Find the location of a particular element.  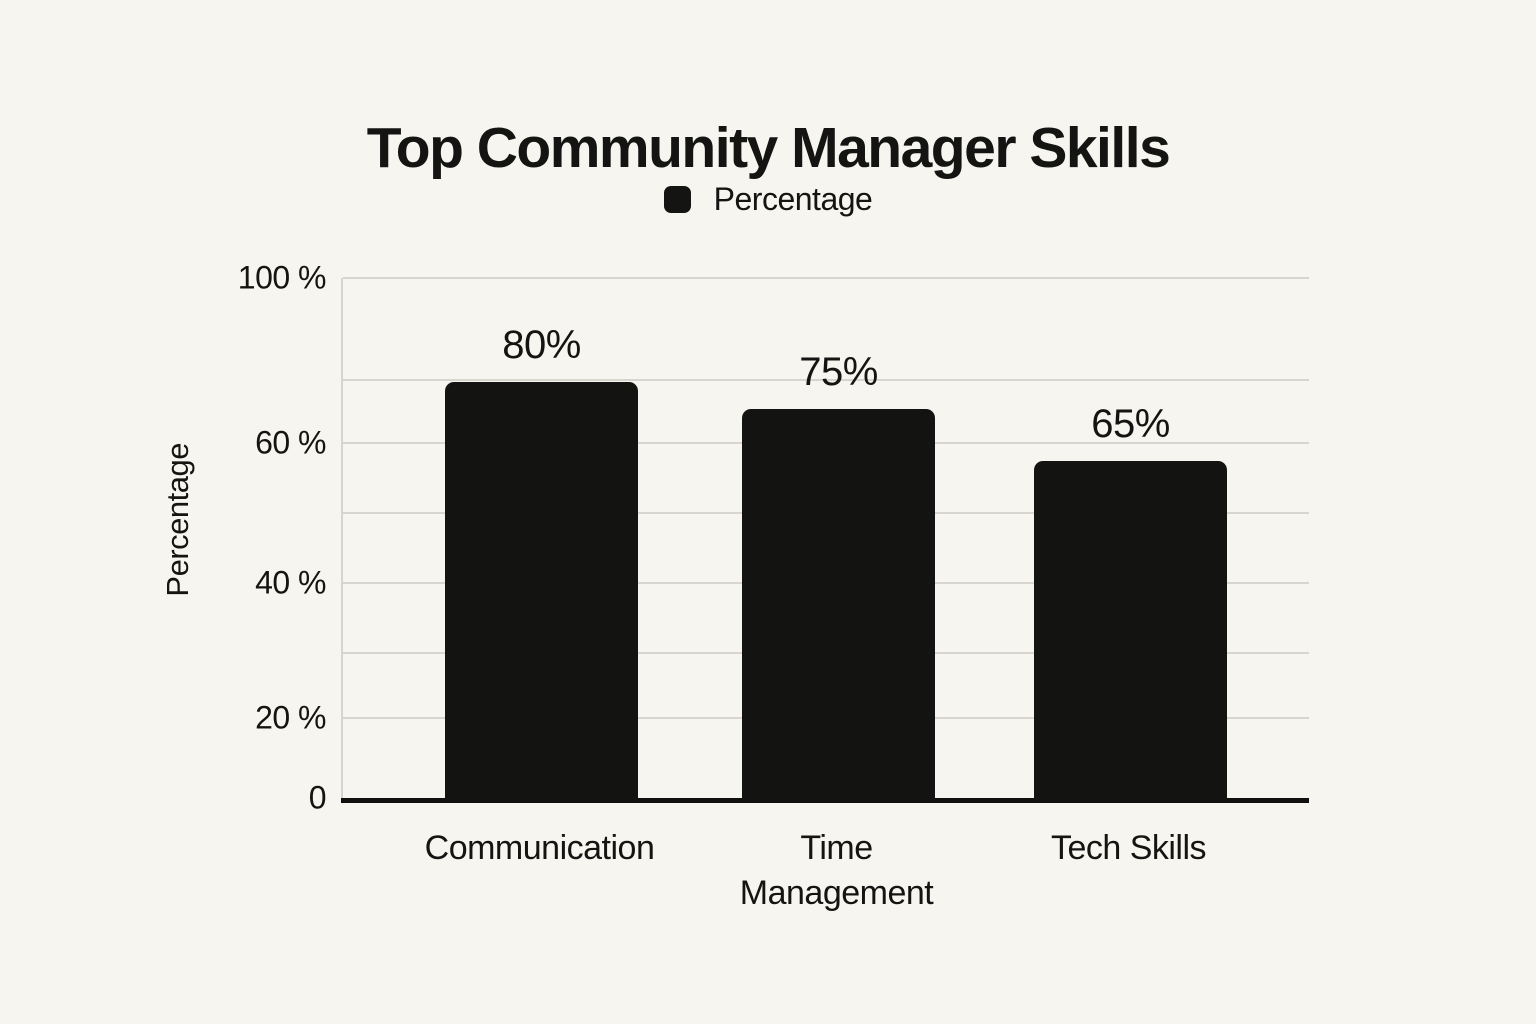

y-tick-label: 60 % is located at coordinates (290, 442).